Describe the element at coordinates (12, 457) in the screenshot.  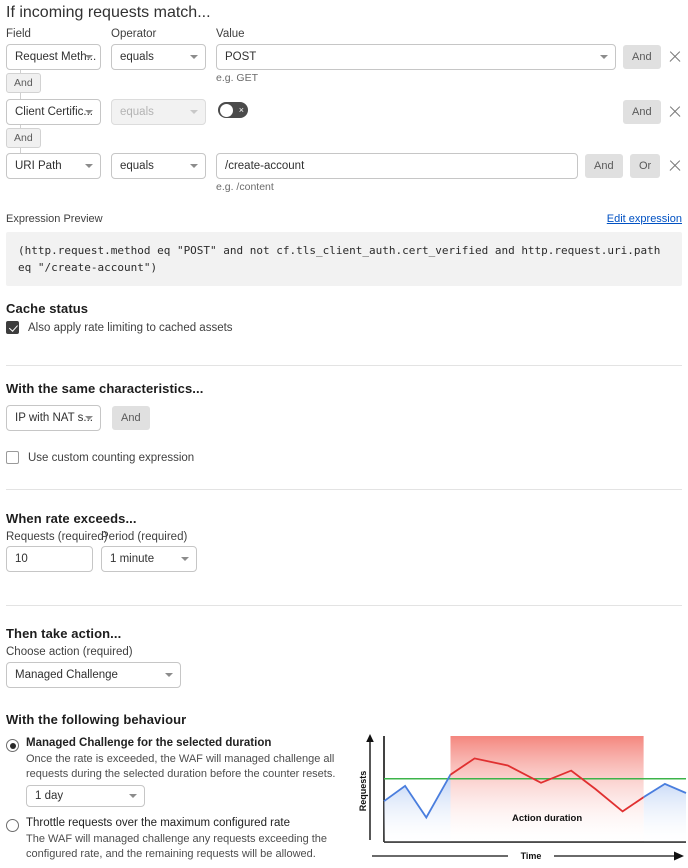
I see `checkbox-icon` at that location.